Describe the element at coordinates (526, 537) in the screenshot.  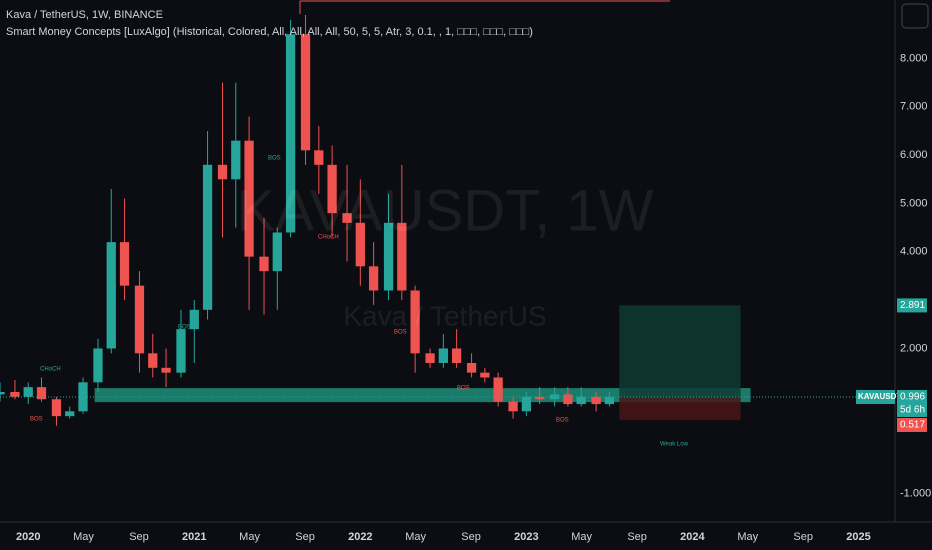
I see `x-tick-label: 2023` at that location.